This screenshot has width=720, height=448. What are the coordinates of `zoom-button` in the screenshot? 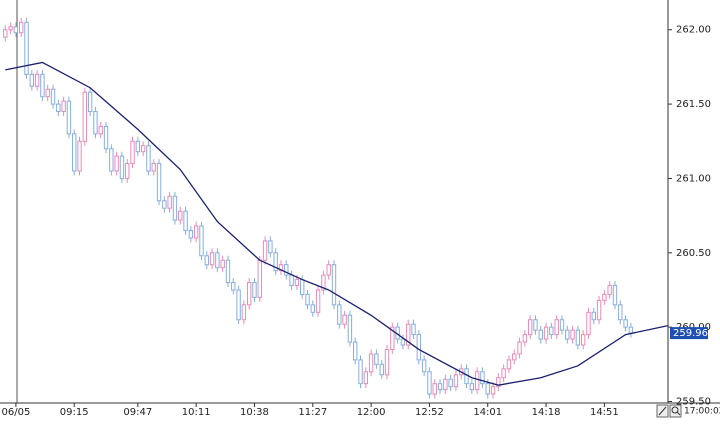 It's located at (675, 411).